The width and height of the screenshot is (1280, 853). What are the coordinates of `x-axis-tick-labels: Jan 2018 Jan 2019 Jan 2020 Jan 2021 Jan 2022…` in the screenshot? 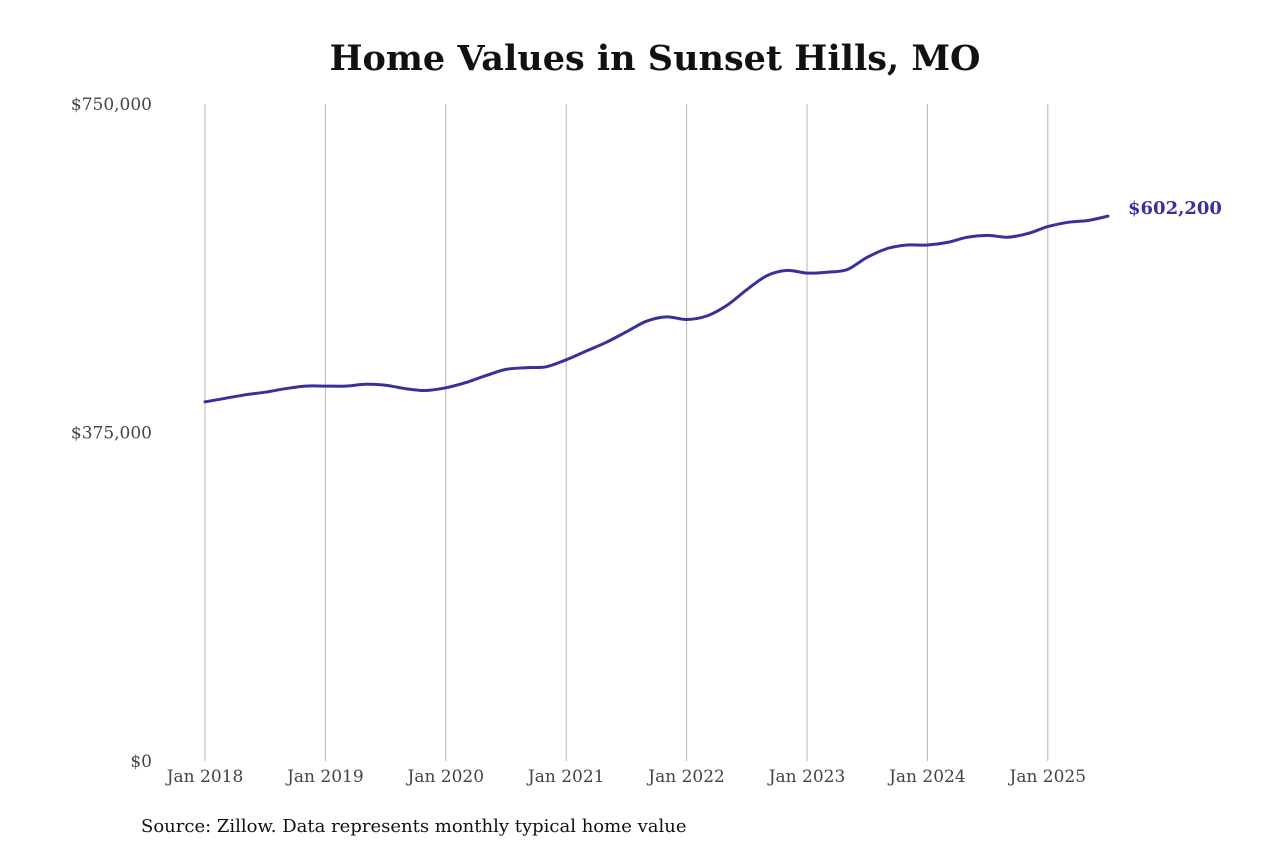 It's located at (625, 777).